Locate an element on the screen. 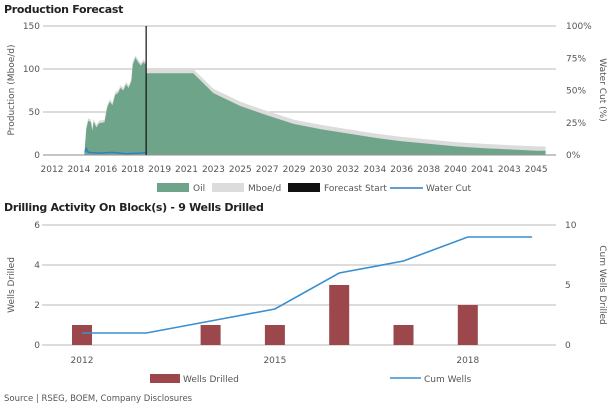 The width and height of the screenshot is (615, 409). y2-tick-label: 50% is located at coordinates (576, 92).